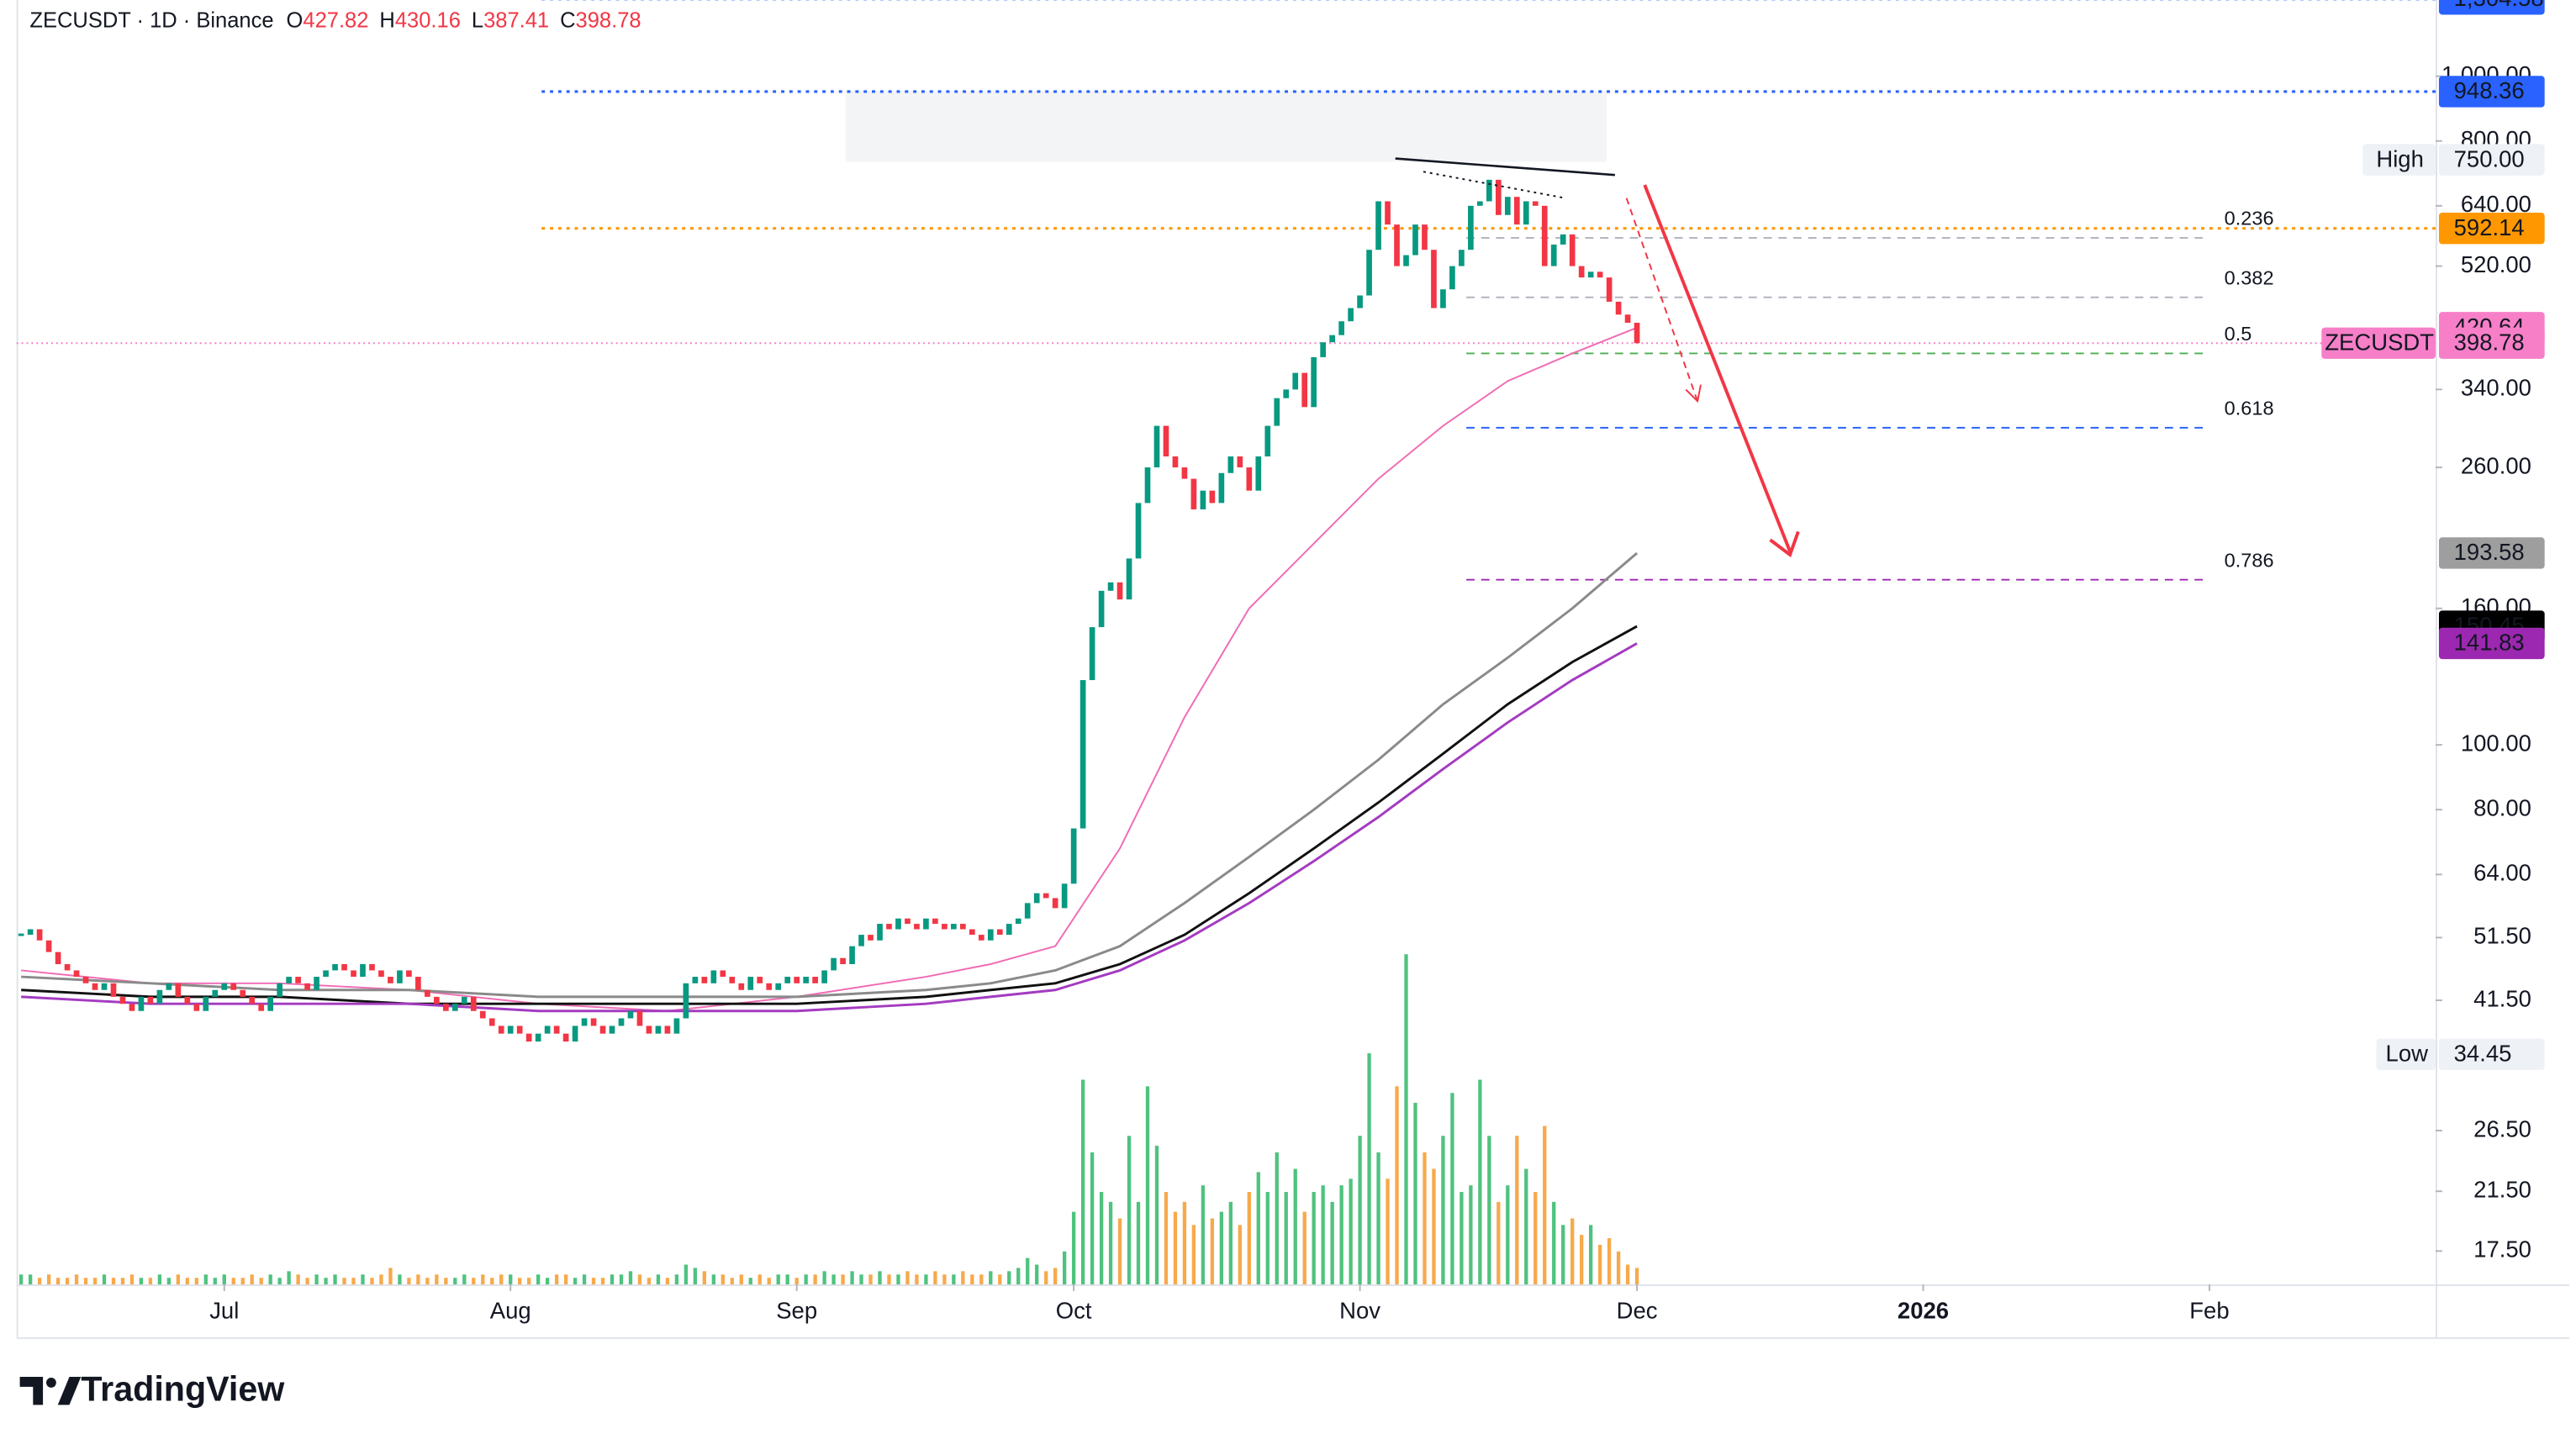 This screenshot has height=1434, width=2576. Describe the element at coordinates (2209, 1311) in the screenshot. I see `x-tick-label: Feb` at that location.